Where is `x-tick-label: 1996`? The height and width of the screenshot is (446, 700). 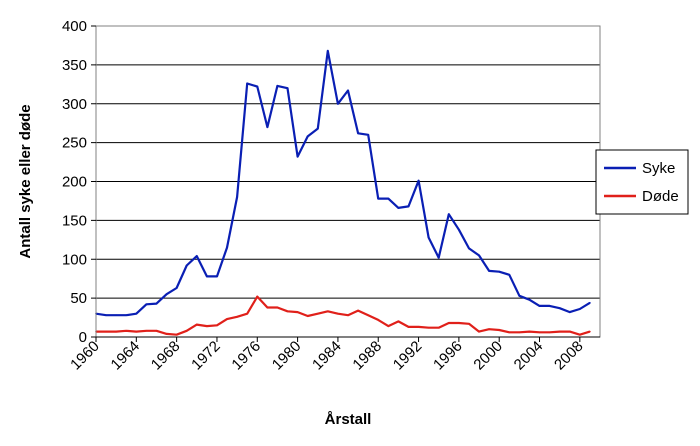
x-tick-label: 1996 is located at coordinates (448, 356).